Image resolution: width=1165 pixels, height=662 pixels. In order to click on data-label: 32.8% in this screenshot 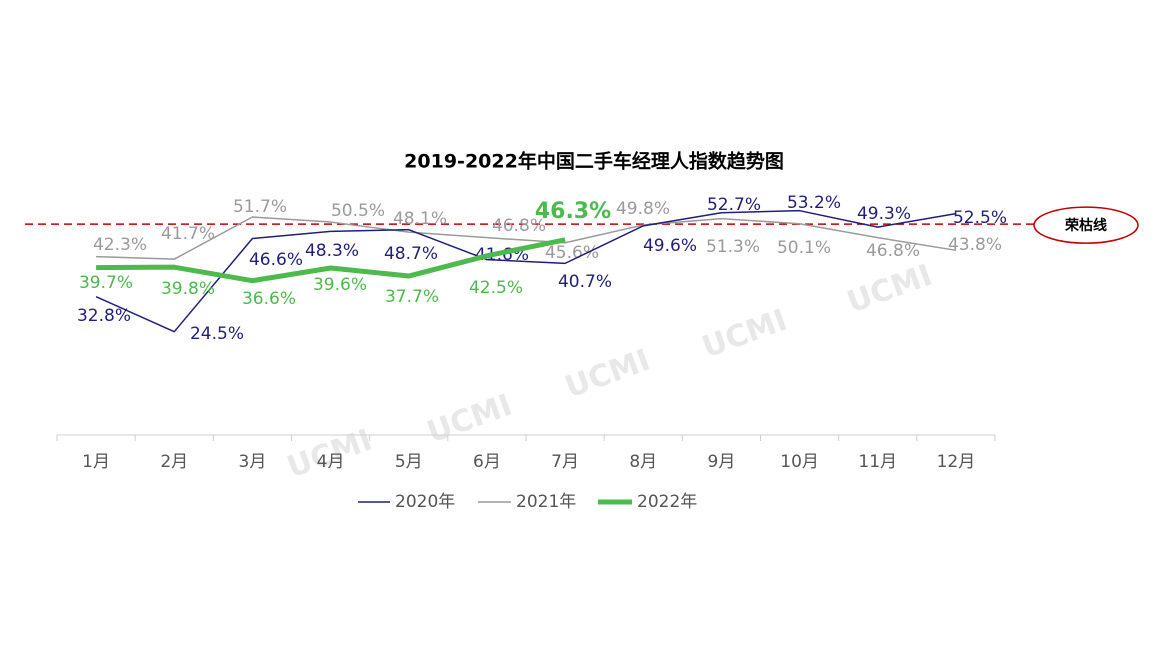, I will do `click(104, 316)`.